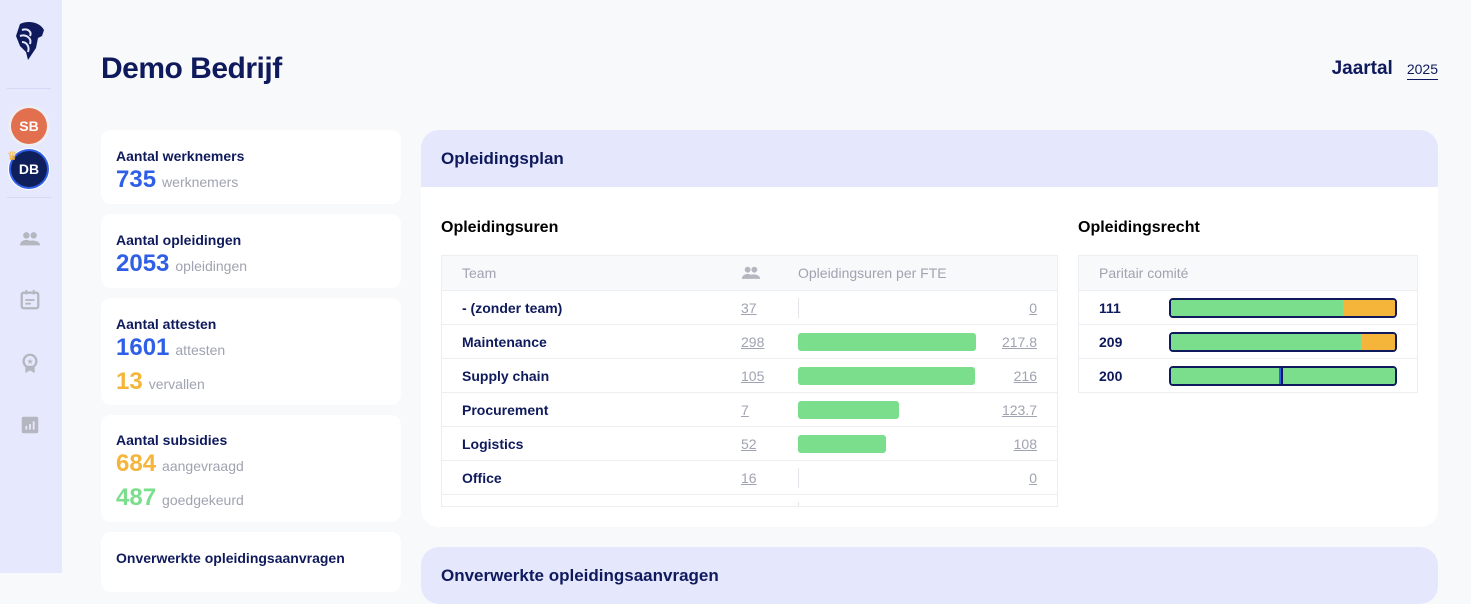  What do you see at coordinates (30, 300) in the screenshot?
I see `calendar-icon` at bounding box center [30, 300].